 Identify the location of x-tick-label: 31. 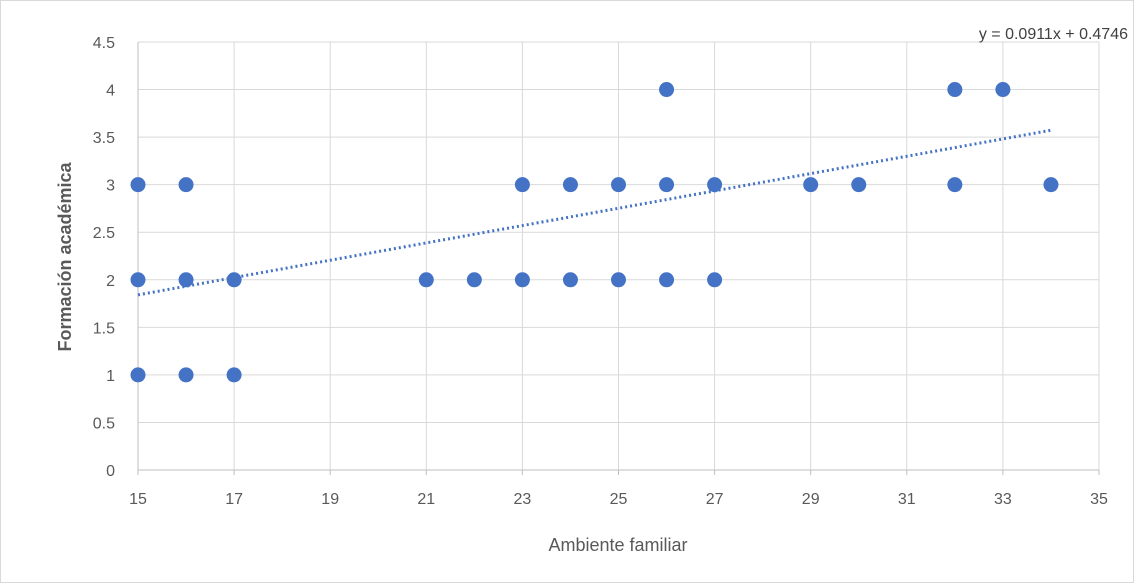
(907, 499).